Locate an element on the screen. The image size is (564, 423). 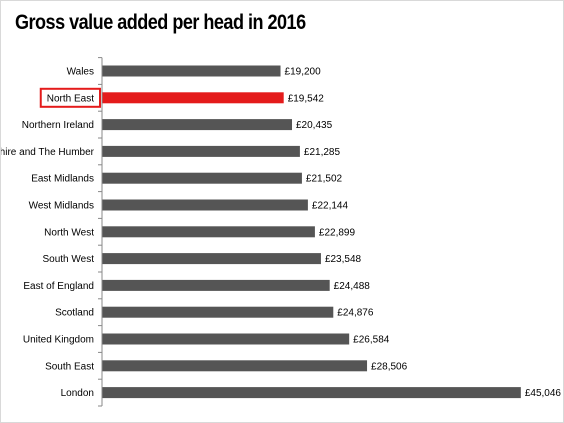
data-label: £21,285 is located at coordinates (322, 152).